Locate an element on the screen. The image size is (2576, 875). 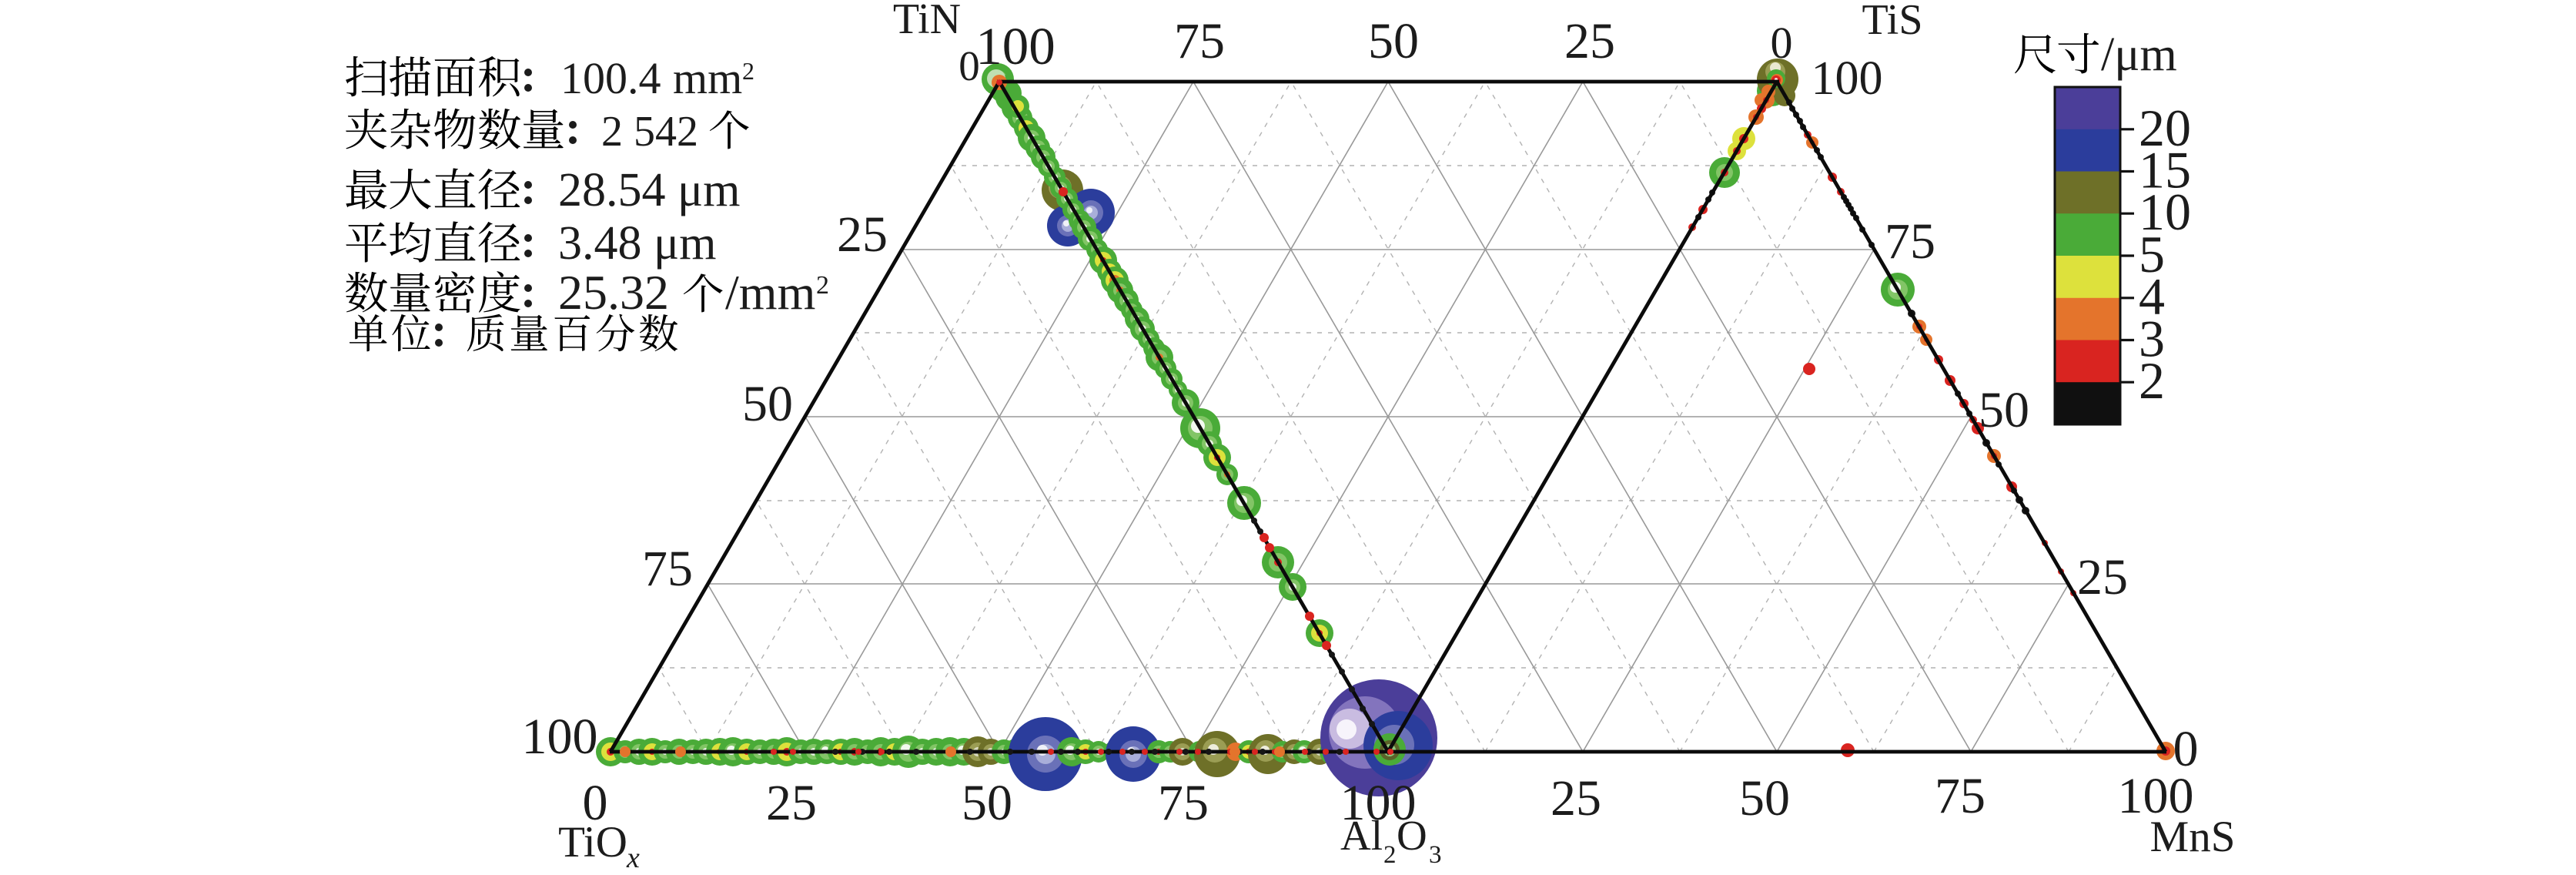
svg-text: TiN is located at coordinates (927, 21).